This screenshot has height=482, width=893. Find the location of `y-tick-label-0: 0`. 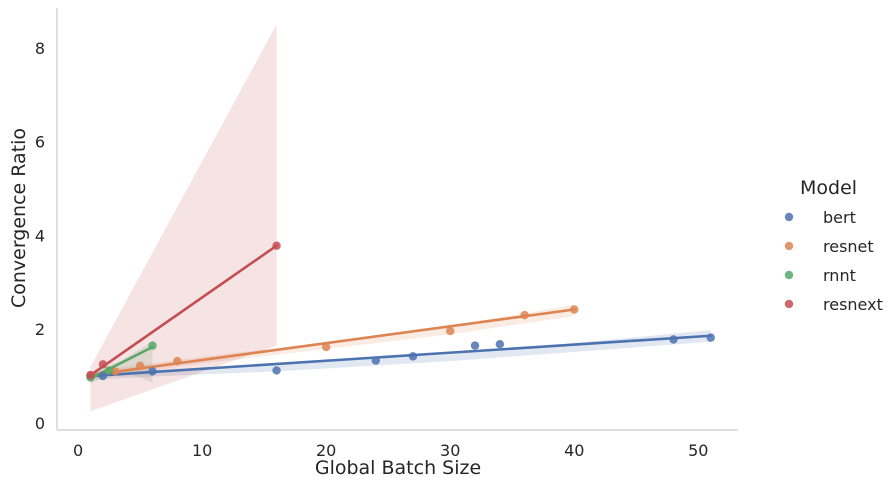

y-tick-label-0: 0 is located at coordinates (40, 423).